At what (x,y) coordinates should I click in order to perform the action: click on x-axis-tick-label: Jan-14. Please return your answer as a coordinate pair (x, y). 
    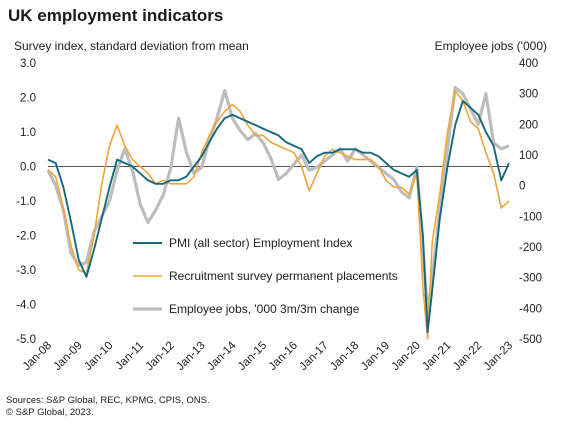
    Looking at the image, I should click on (222, 356).